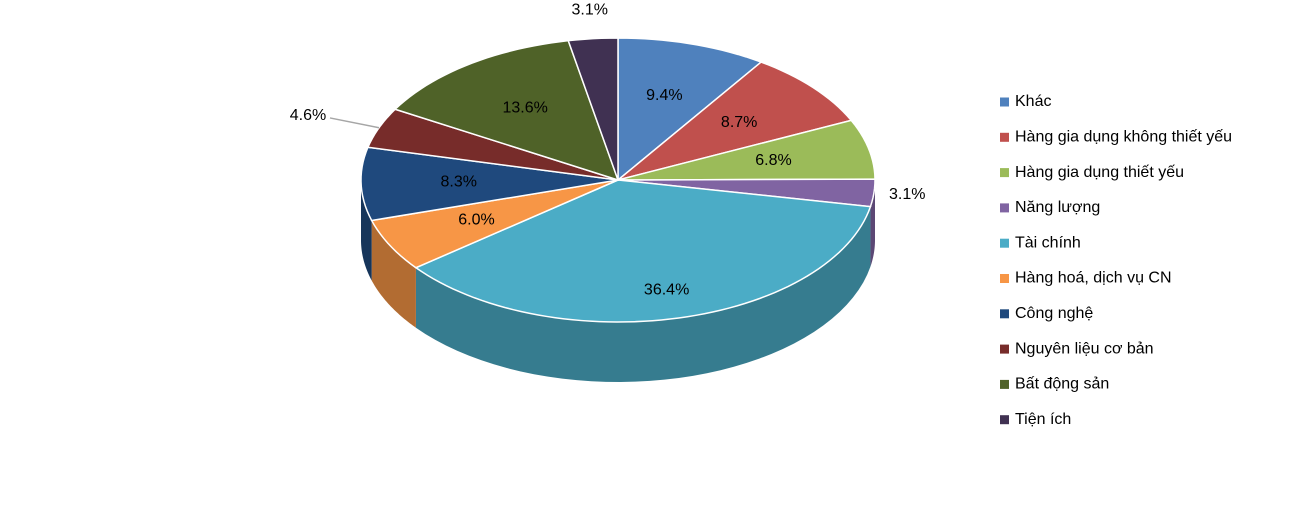 This screenshot has height=529, width=1289. Describe the element at coordinates (773, 160) in the screenshot. I see `data-label: 6.8%` at that location.